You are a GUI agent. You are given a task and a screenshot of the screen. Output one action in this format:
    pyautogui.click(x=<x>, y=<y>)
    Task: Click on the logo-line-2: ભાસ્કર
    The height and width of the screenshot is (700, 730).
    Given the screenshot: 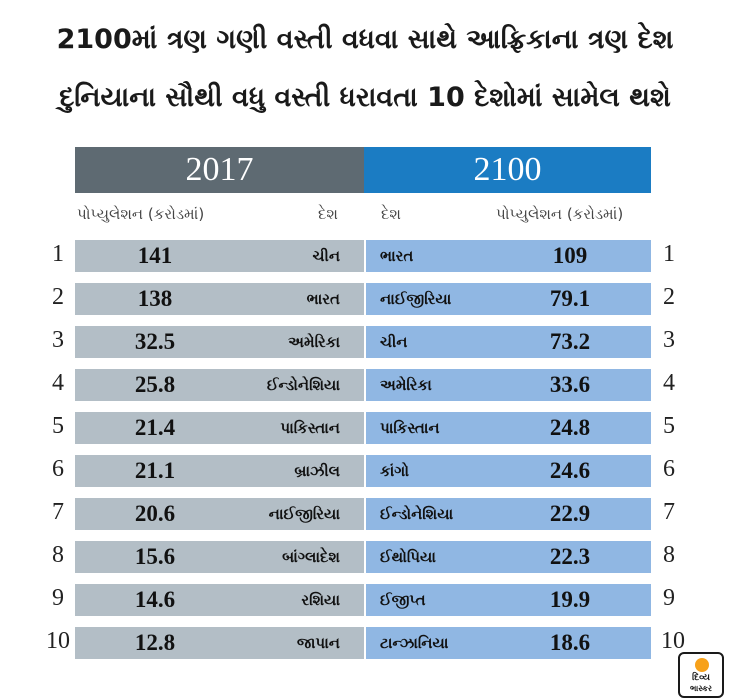 What is the action you would take?
    pyautogui.click(x=701, y=688)
    